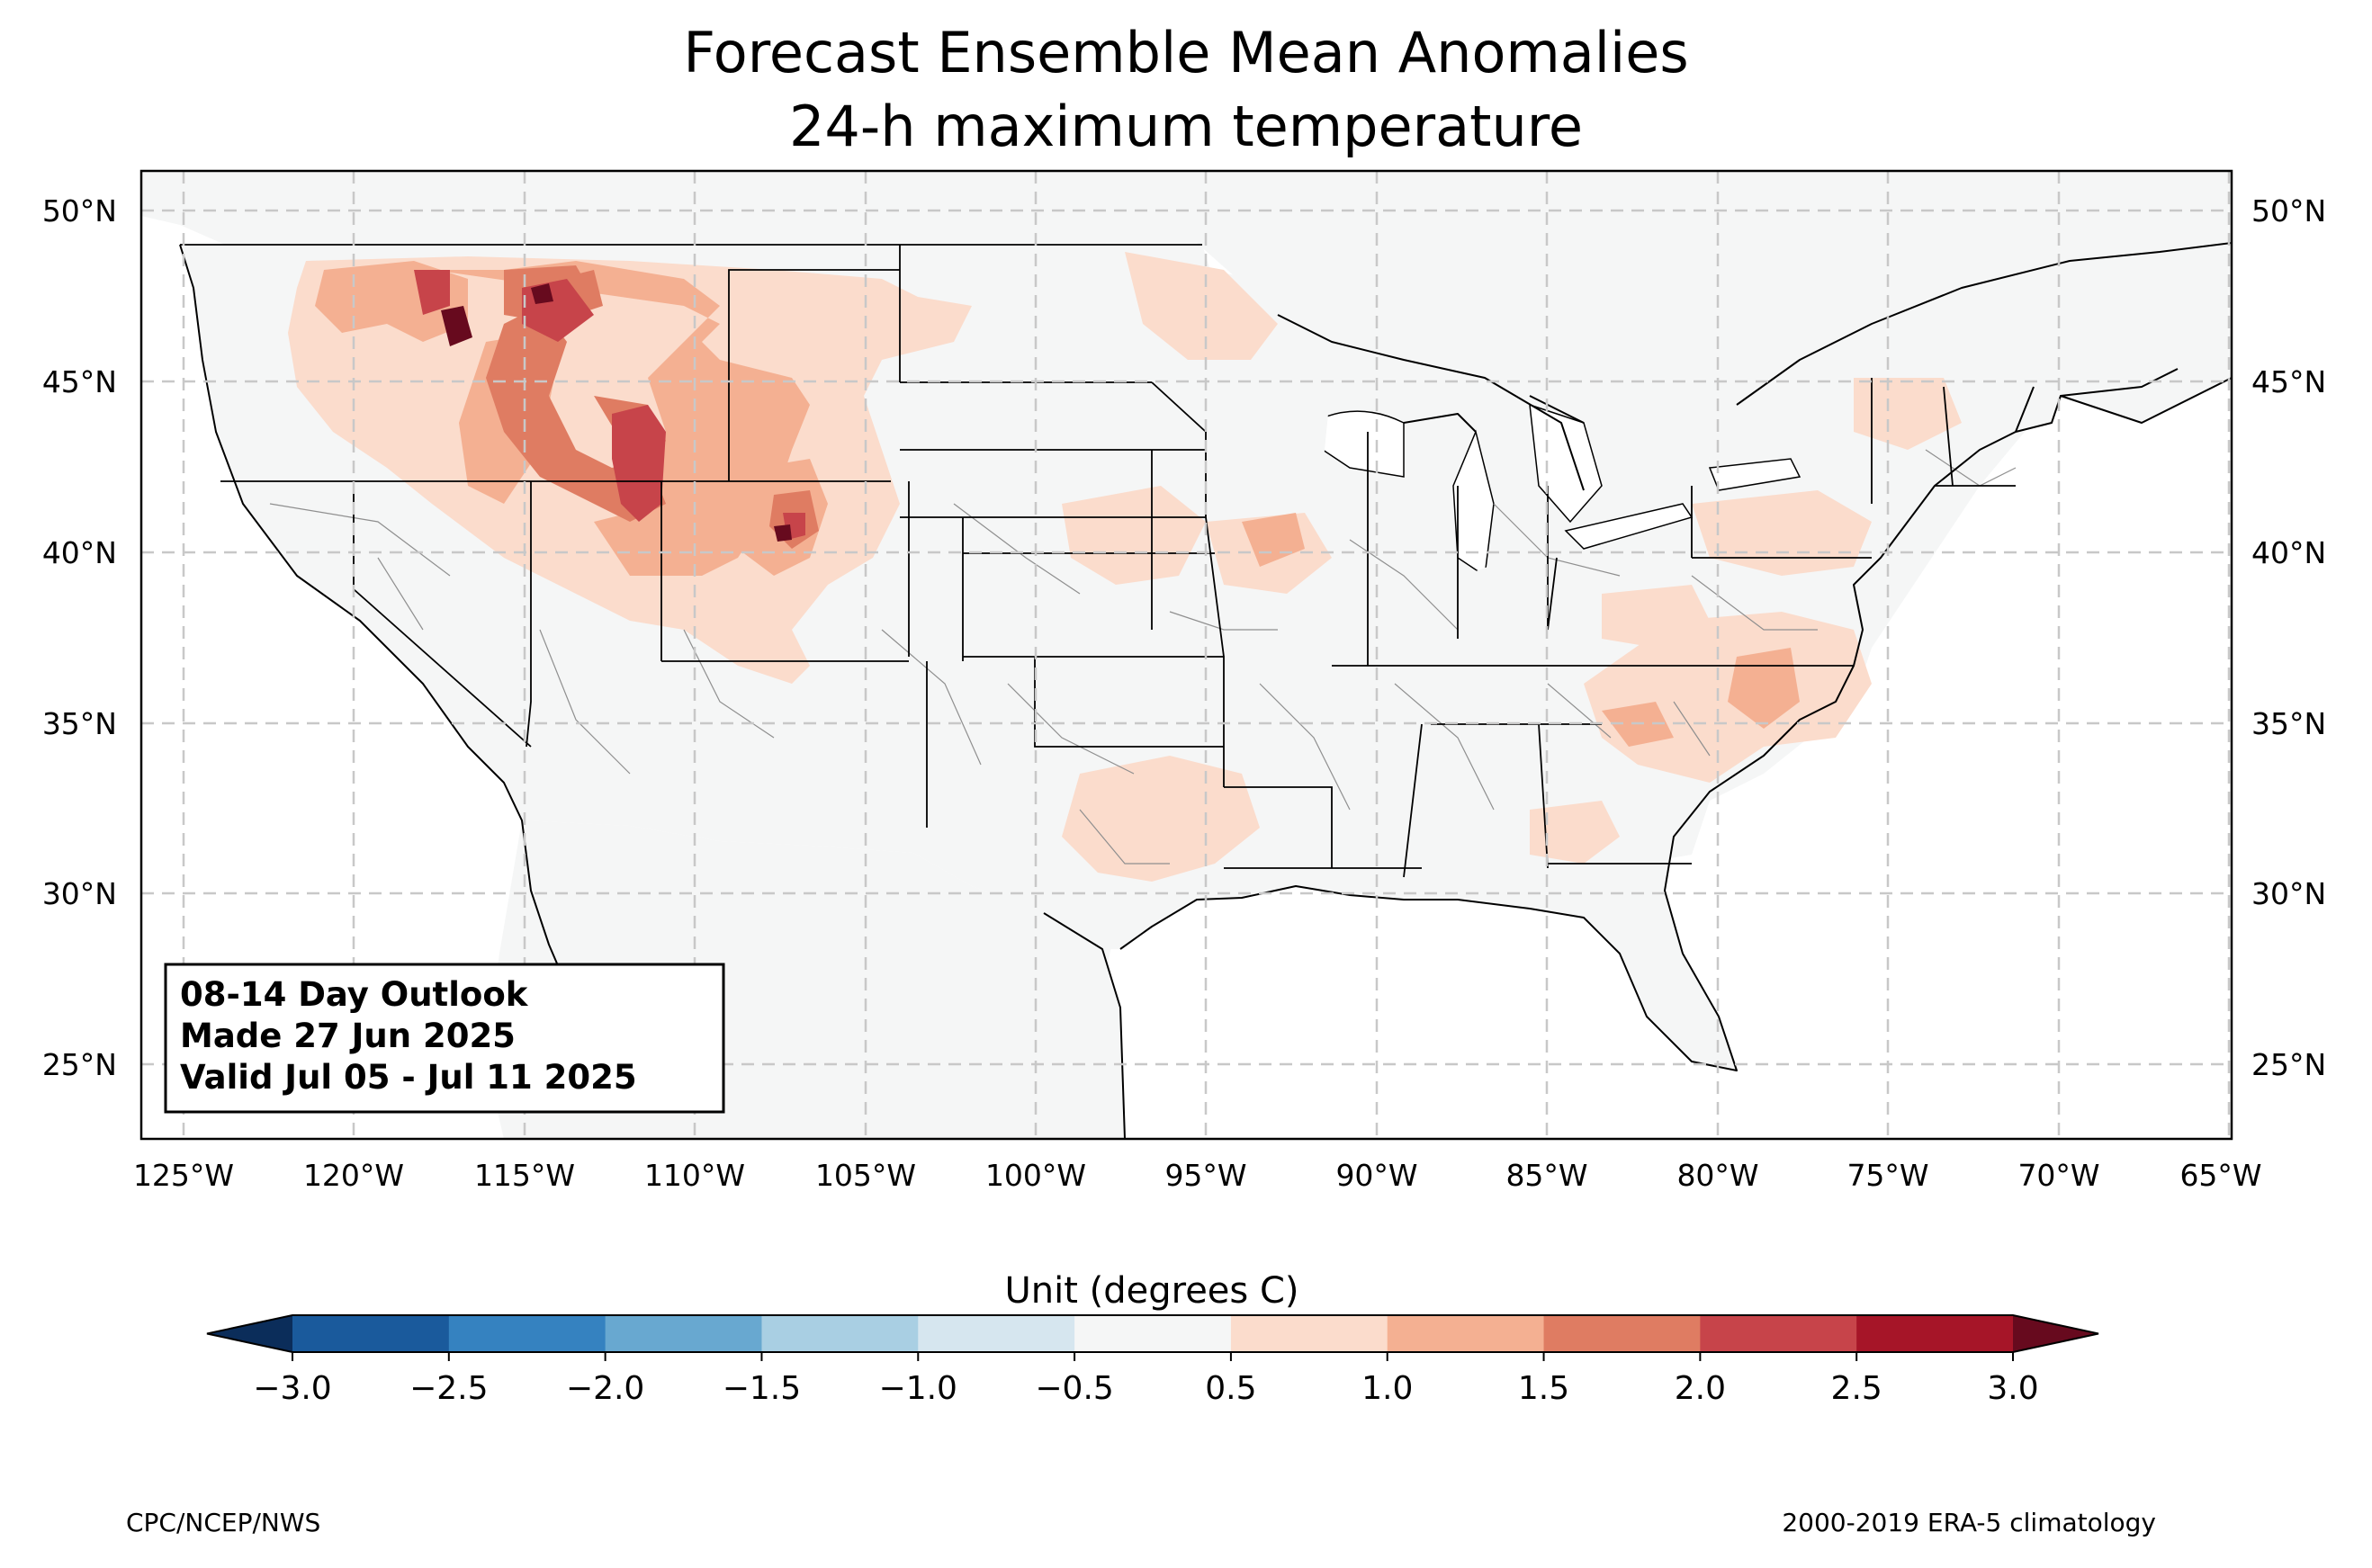 This screenshot has height=1568, width=2372. What do you see at coordinates (348, 1036) in the screenshot?
I see `made-date: Made 27 Jun 2025` at bounding box center [348, 1036].